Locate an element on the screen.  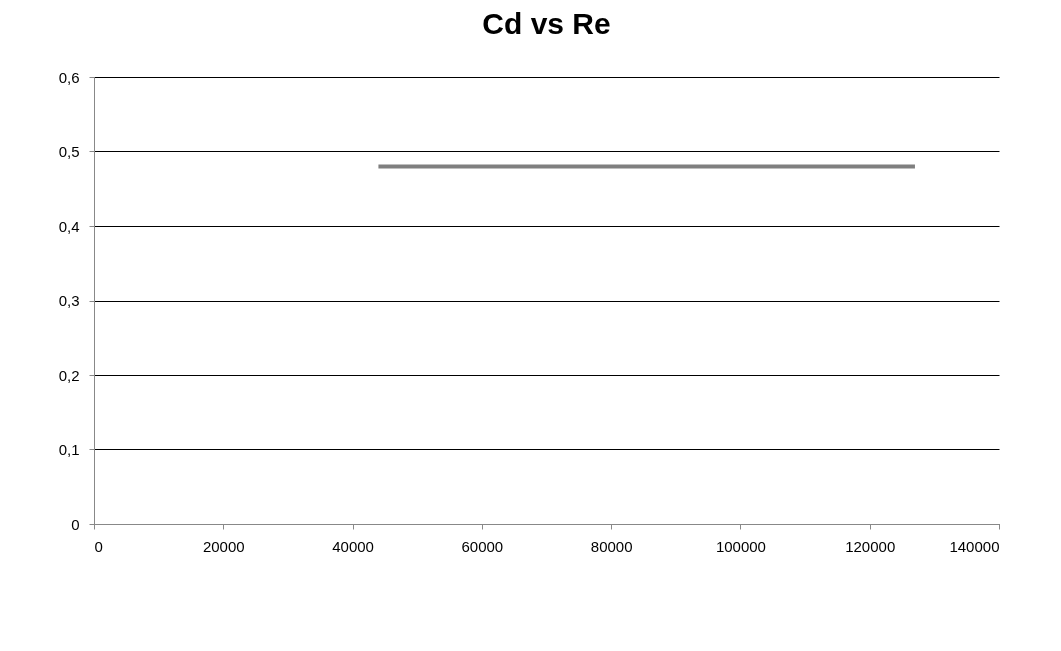
y-tick-label: 0,6 is located at coordinates (69, 77).